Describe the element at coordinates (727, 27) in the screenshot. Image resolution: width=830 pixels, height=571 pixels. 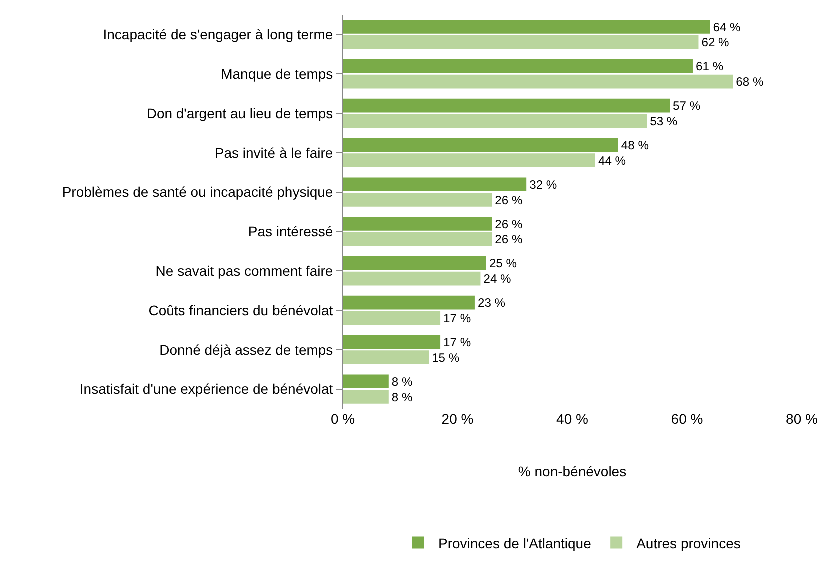
I see `data-label: 64 %` at that location.